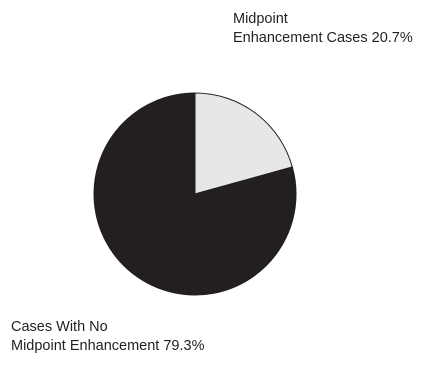  I want to click on slice-label-no-midpoint-enhancement: Cases With No Midpoint Enhancement 79.3%, so click(107, 337).